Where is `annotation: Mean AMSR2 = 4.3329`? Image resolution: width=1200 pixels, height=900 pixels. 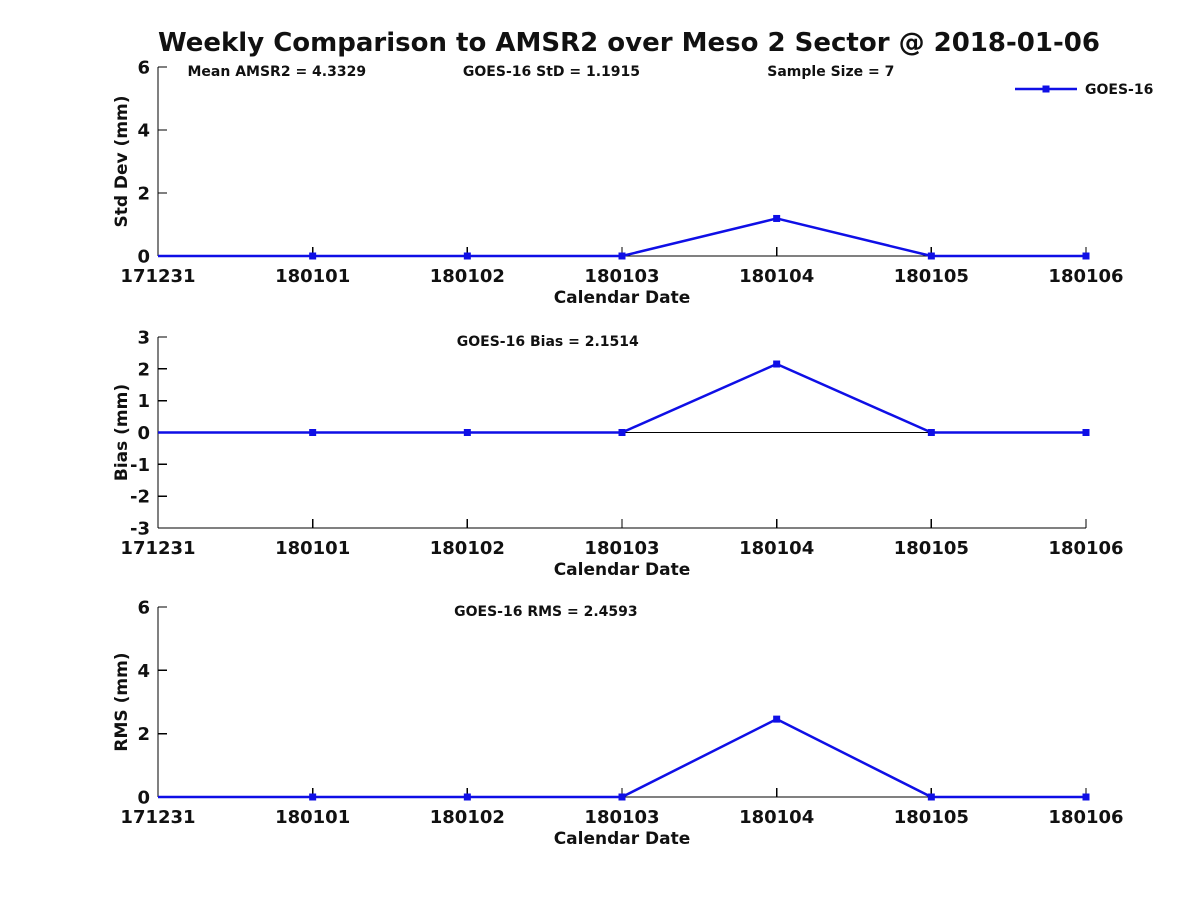
annotation: Mean AMSR2 = 4.3329 is located at coordinates (276, 72).